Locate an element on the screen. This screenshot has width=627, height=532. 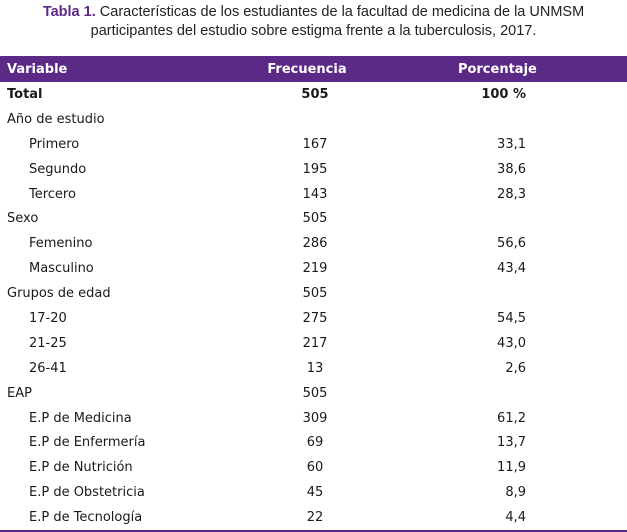
header-variable: Variable is located at coordinates (37, 69).